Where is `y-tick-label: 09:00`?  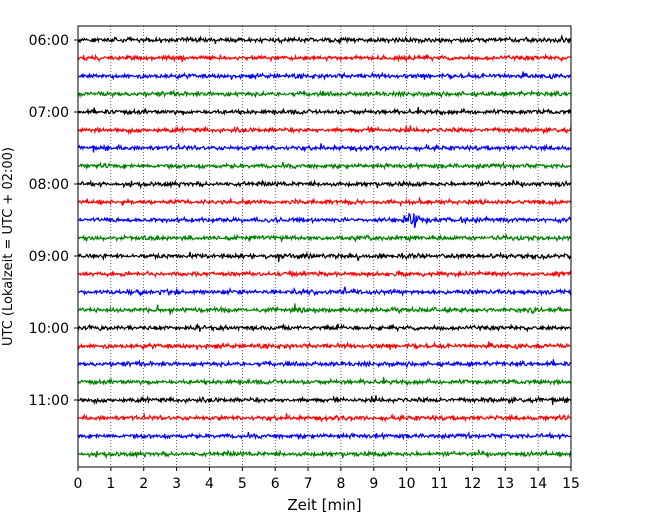
y-tick-label: 09:00 is located at coordinates (49, 257).